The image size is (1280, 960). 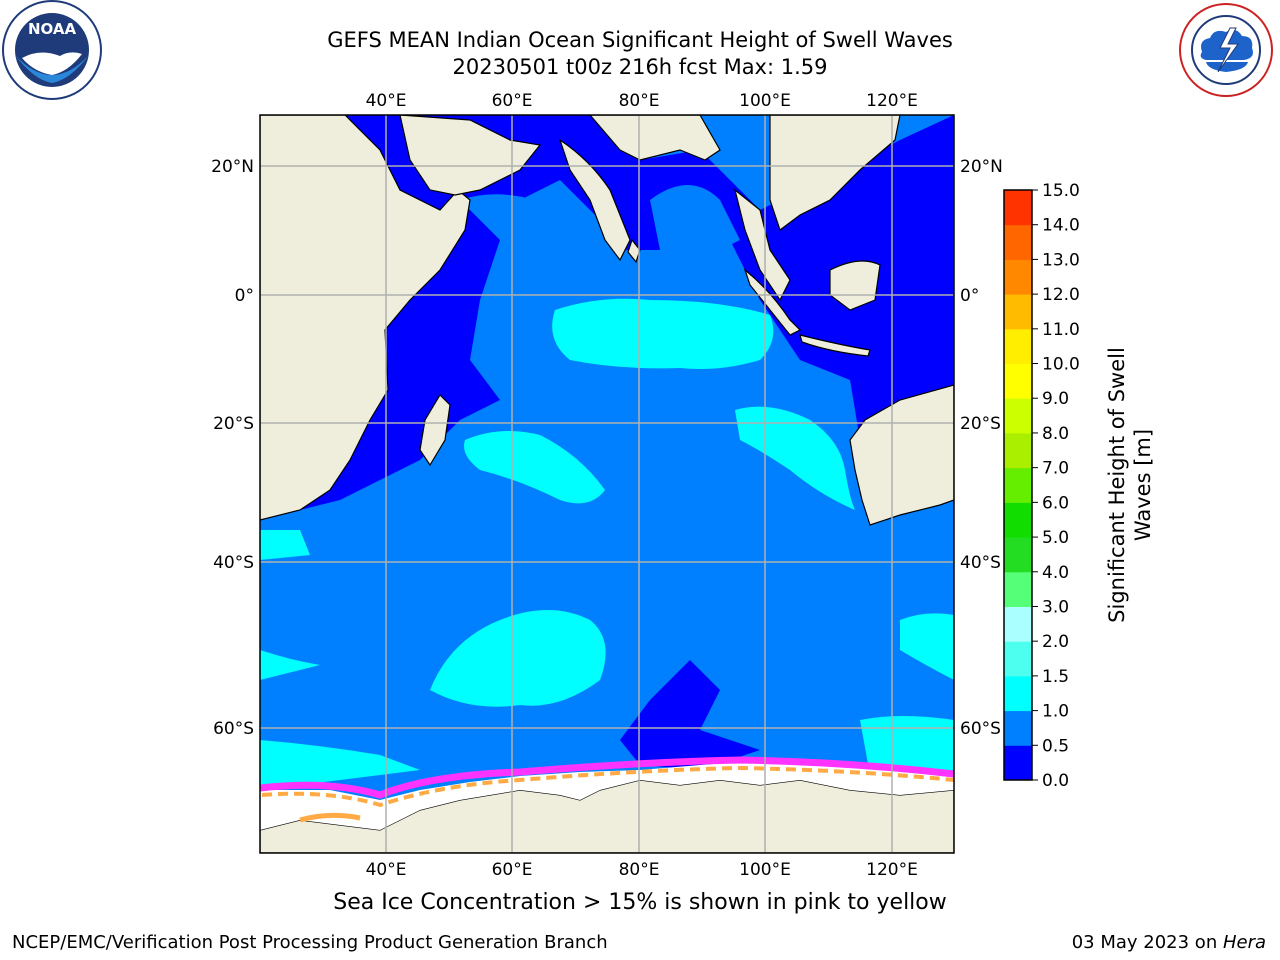 I want to click on colorbar-tick-label: 12.0, so click(x=1061, y=295).